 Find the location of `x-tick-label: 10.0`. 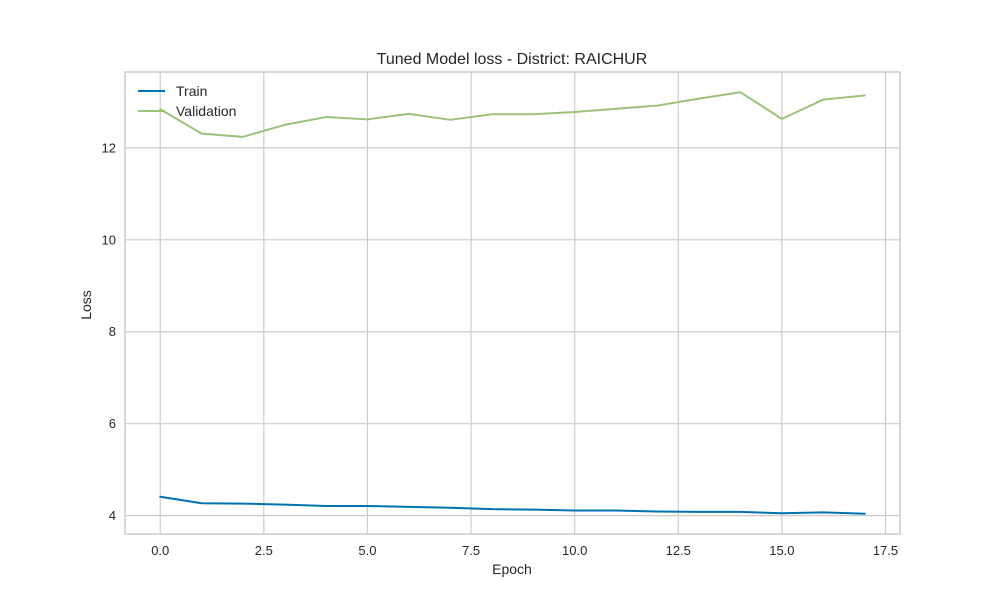

x-tick-label: 10.0 is located at coordinates (574, 550).